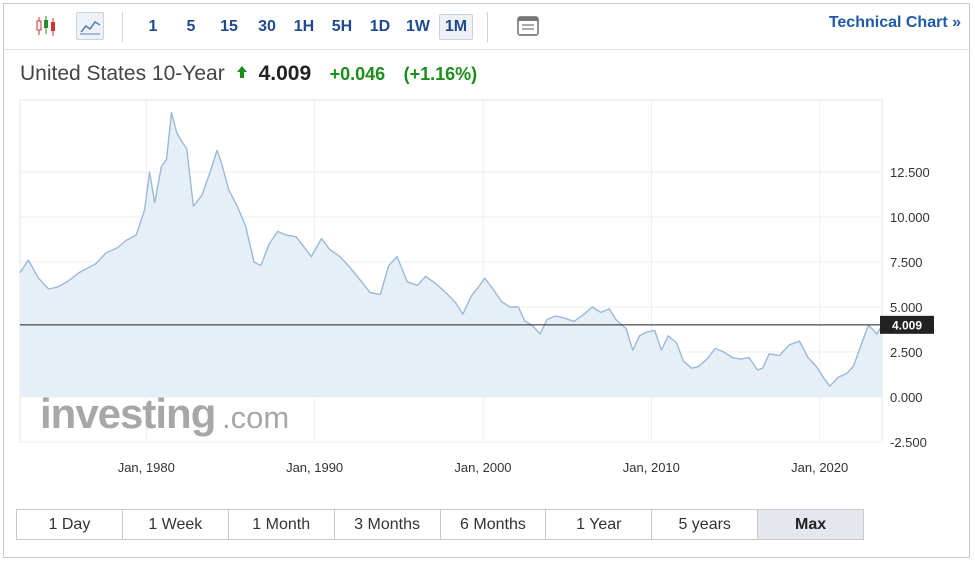 The image size is (975, 562). I want to click on y-axis: -2.500 0.000 2.500 5.000 7.500 10.000 12.500, so click(910, 307).